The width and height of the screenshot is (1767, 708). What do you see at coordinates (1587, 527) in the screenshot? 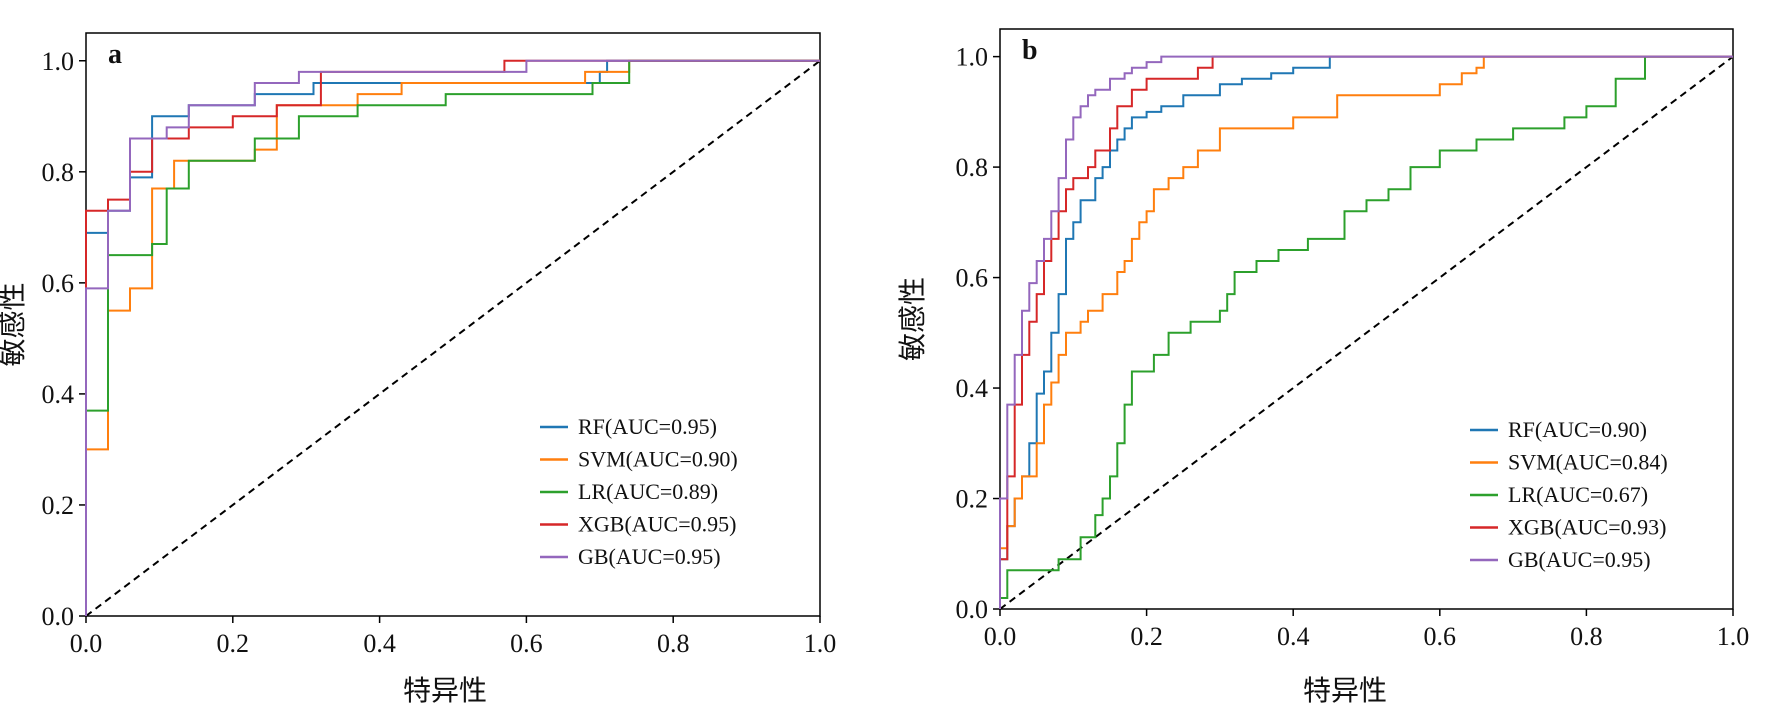
I see `legend-entry: XGB(AUC=0.93)` at bounding box center [1587, 527].